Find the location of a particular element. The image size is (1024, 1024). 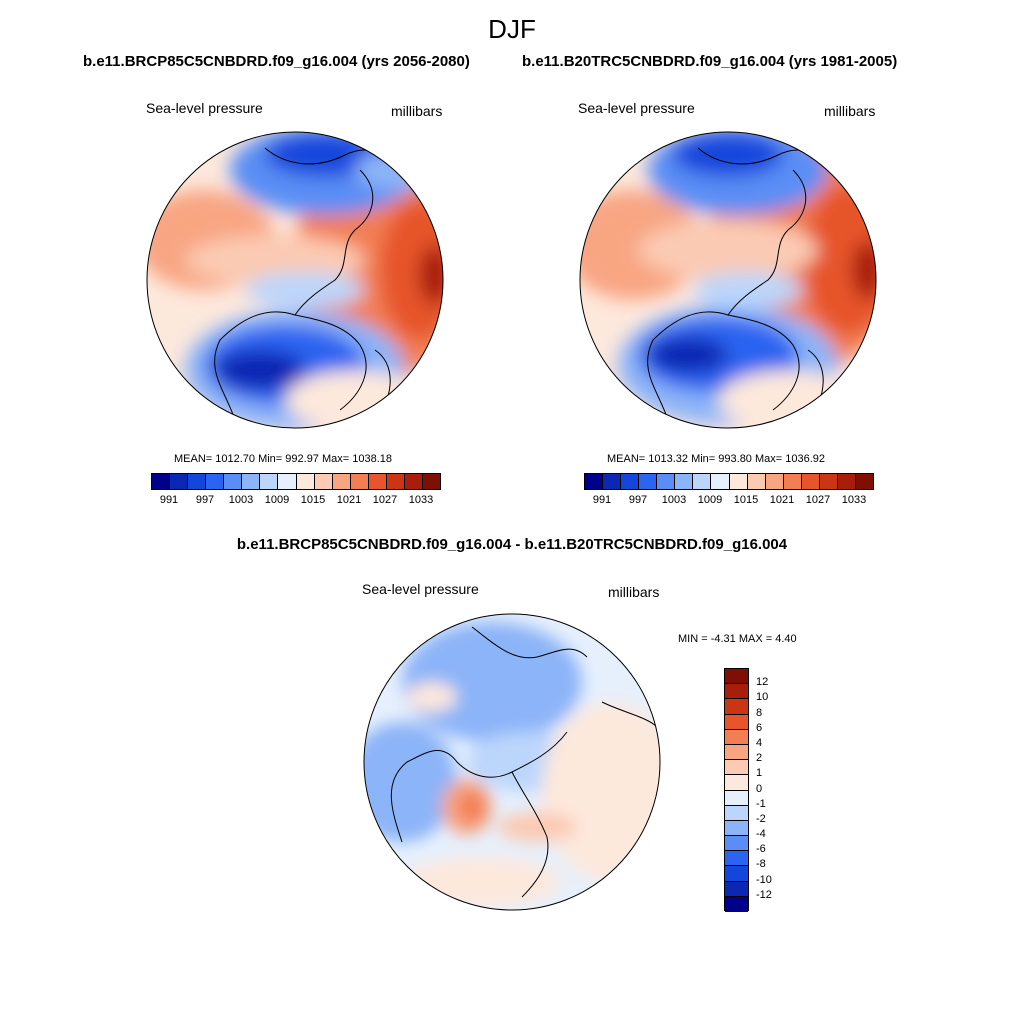

difference-colorbar is located at coordinates (736, 790).